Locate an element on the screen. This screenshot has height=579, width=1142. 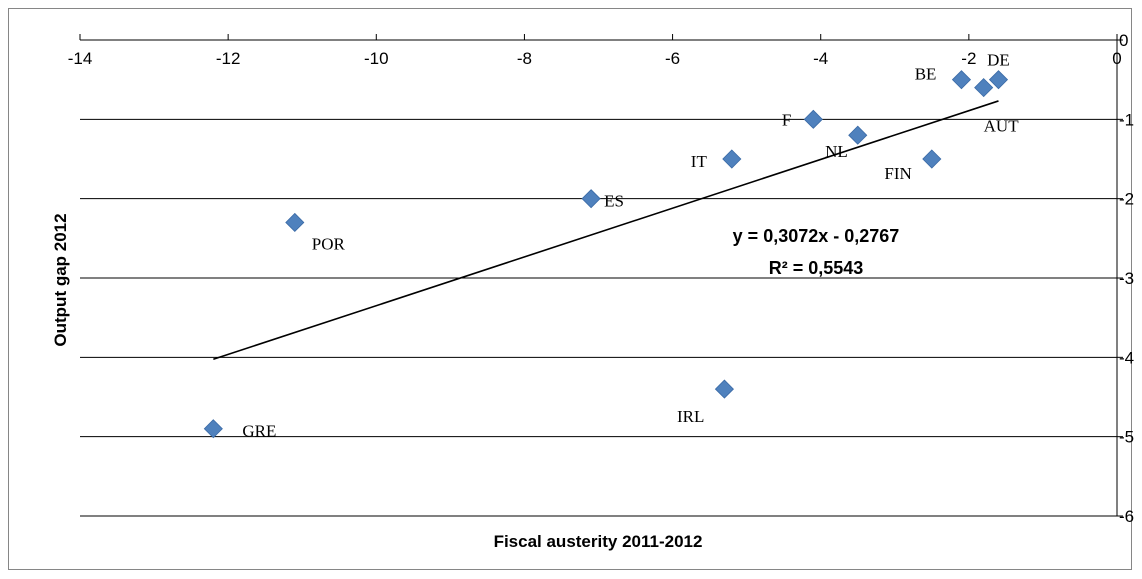
point-label-be: BE is located at coordinates (926, 74).